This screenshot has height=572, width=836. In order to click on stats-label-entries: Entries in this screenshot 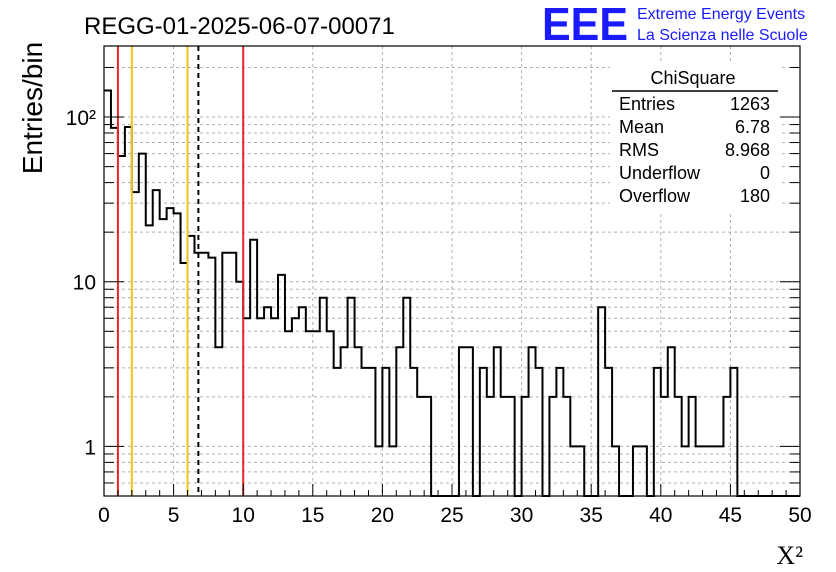, I will do `click(647, 104)`.